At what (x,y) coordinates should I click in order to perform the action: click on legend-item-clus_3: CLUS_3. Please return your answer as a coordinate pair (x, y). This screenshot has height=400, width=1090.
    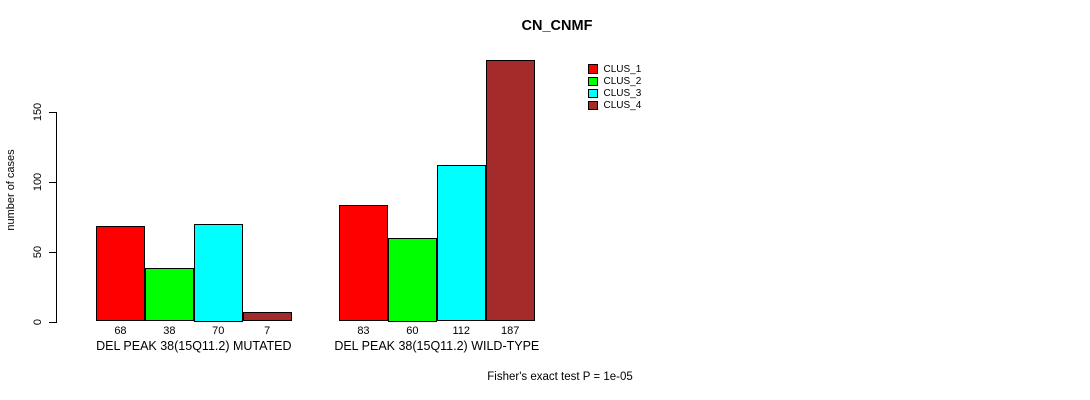
    Looking at the image, I should click on (614, 93).